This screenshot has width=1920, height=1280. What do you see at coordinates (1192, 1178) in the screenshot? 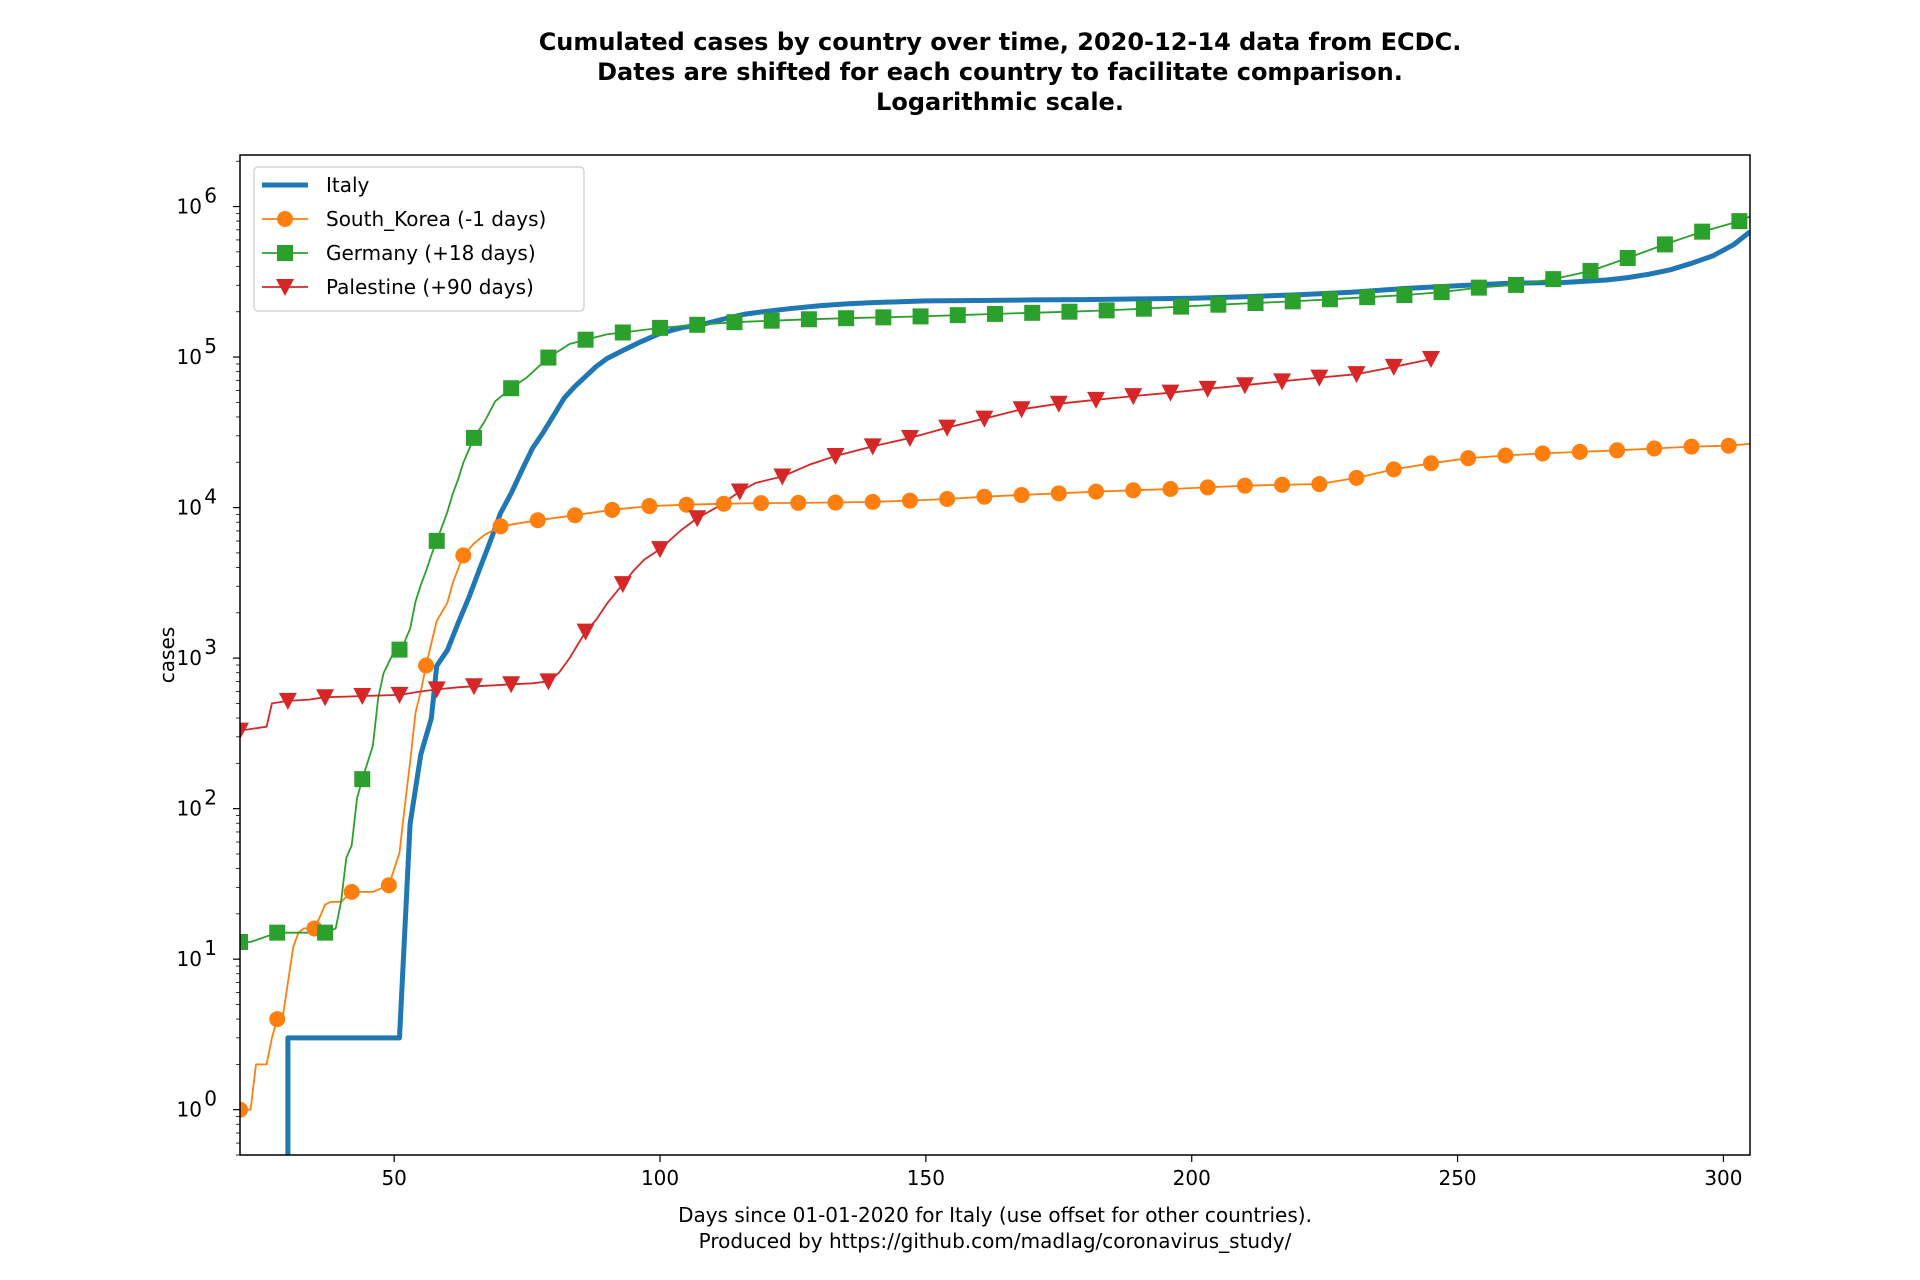
I see `x-tick-label: 200` at bounding box center [1192, 1178].